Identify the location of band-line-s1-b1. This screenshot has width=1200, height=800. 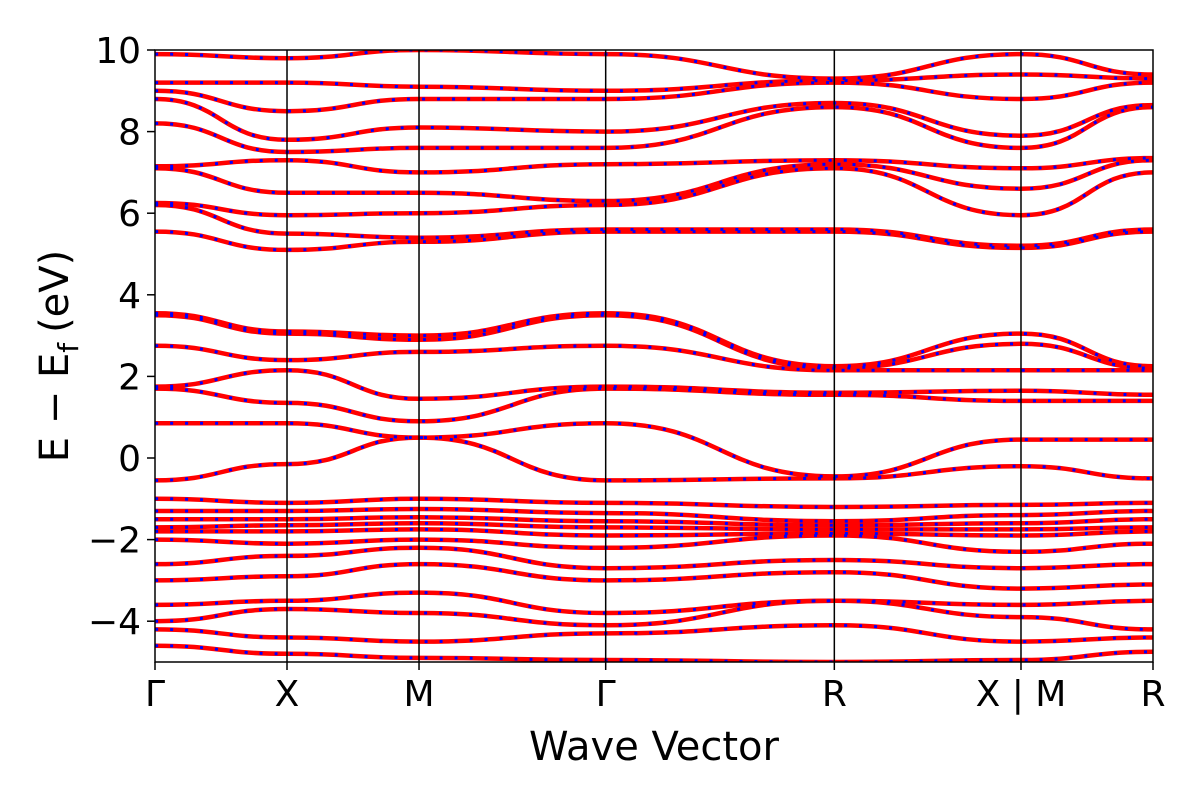
(654, 633).